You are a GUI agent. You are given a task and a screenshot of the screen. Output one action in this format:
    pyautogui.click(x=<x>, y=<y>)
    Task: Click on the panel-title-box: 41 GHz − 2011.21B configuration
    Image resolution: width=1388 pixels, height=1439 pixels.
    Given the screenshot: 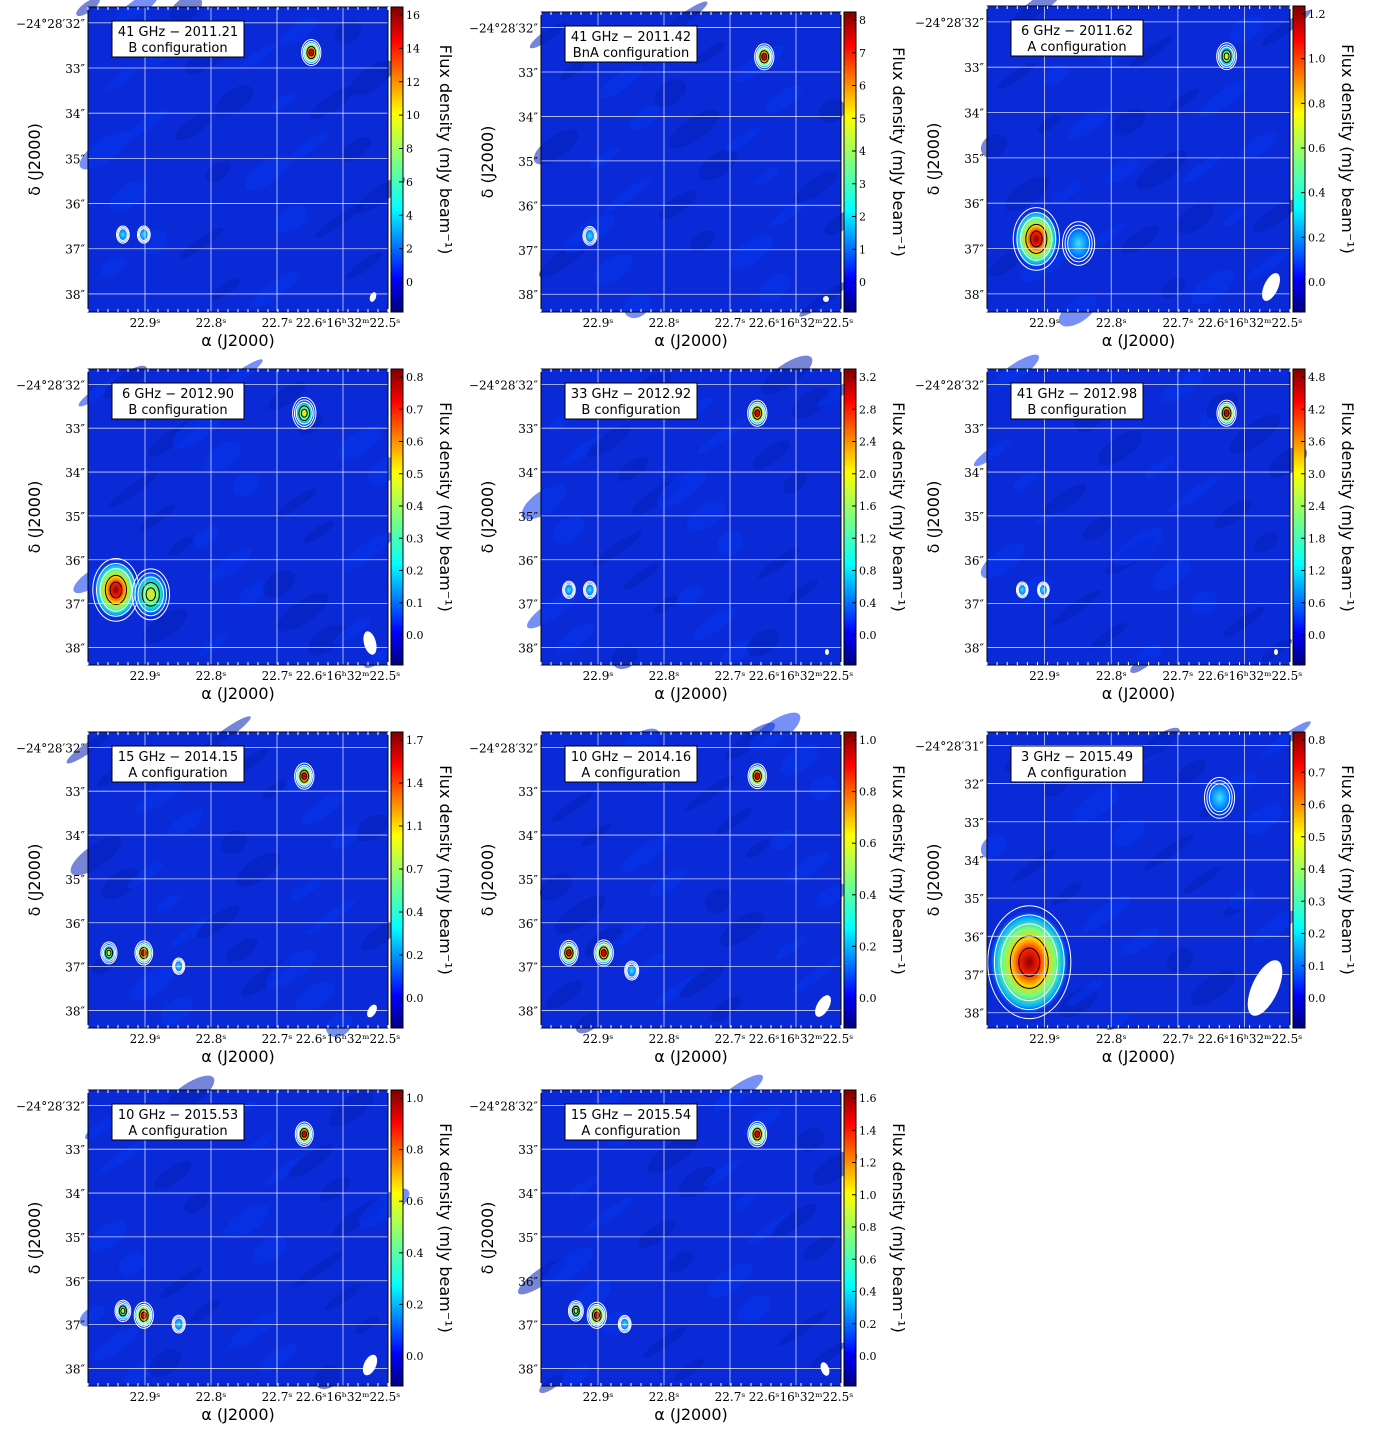 What is the action you would take?
    pyautogui.click(x=178, y=39)
    